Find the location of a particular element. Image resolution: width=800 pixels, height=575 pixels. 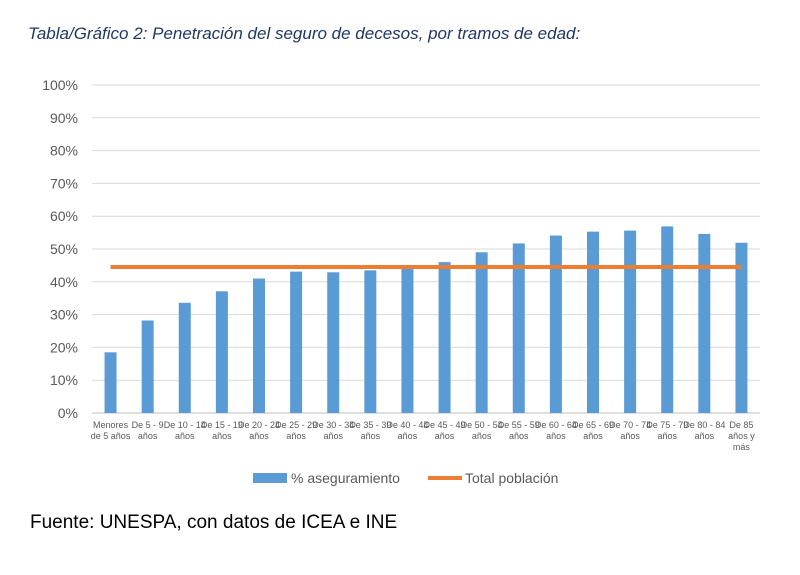

x-tick-label: De 30 - 34 is located at coordinates (333, 425).